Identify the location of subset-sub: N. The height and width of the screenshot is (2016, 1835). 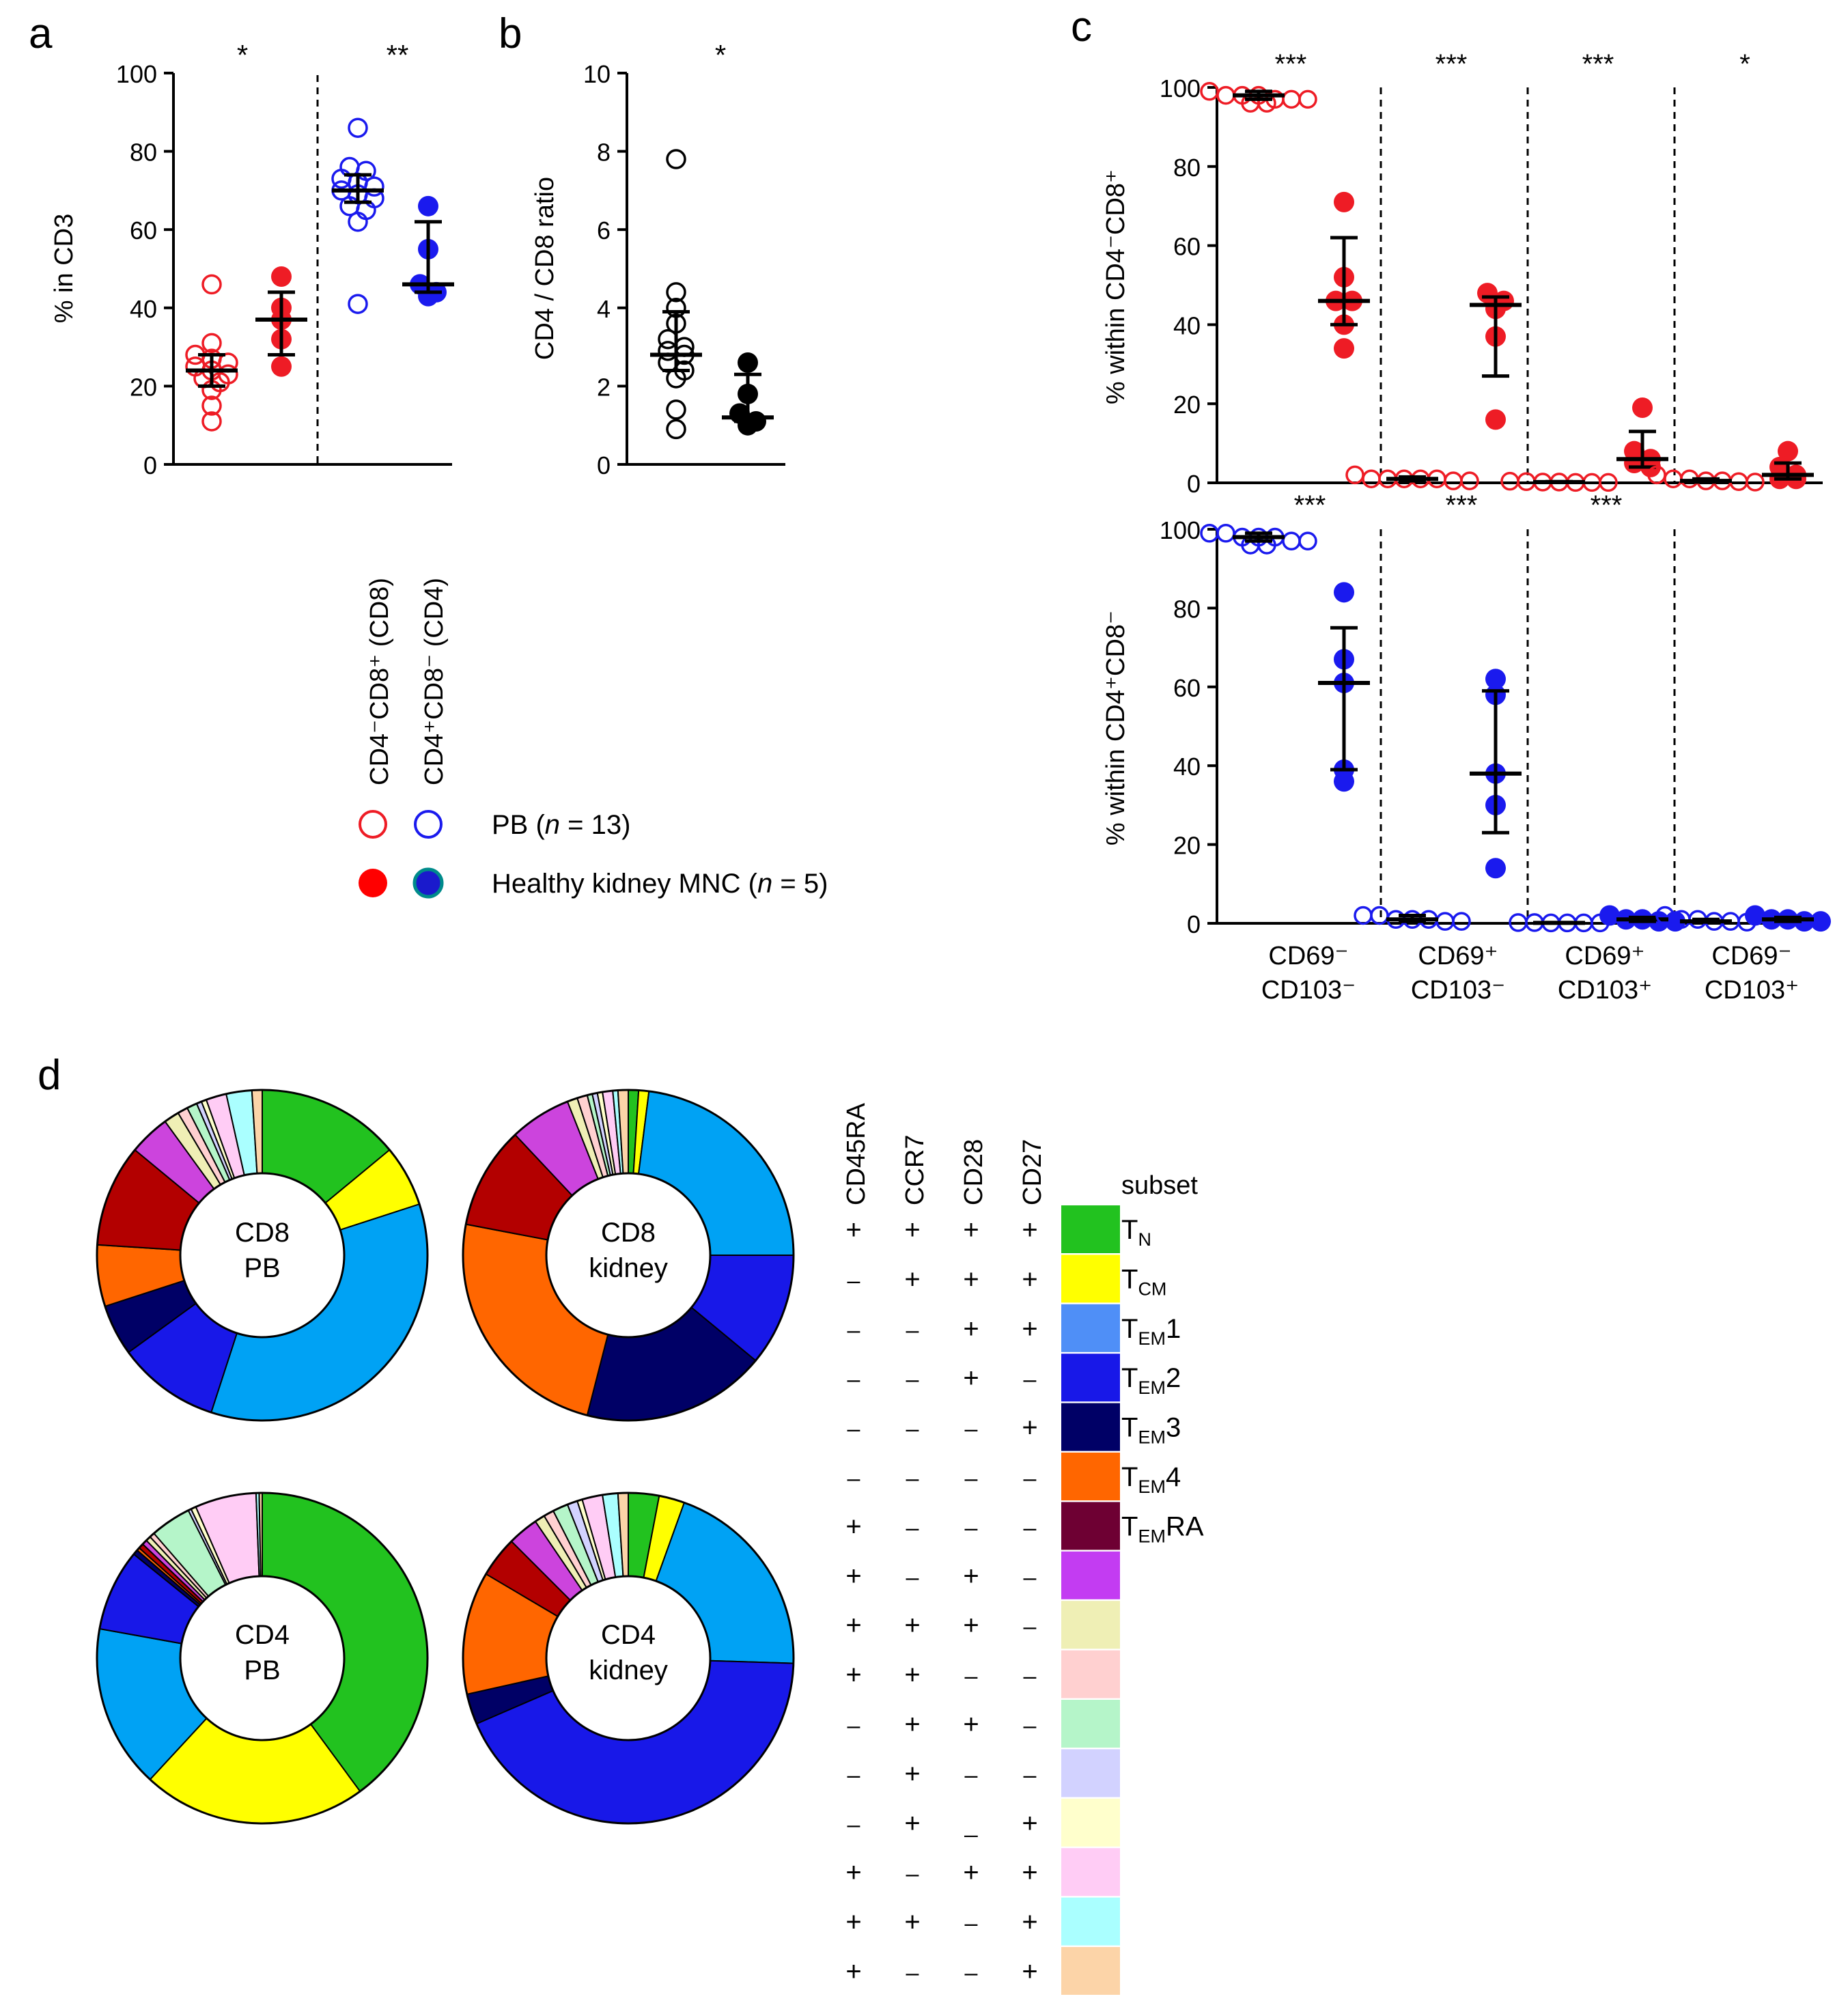
(1144, 1239).